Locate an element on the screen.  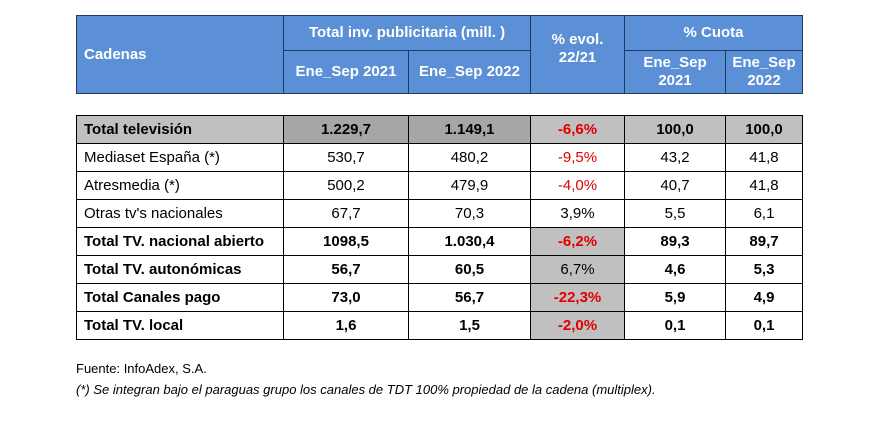
header-cuota-2021-line2: 2021 is located at coordinates (675, 80).